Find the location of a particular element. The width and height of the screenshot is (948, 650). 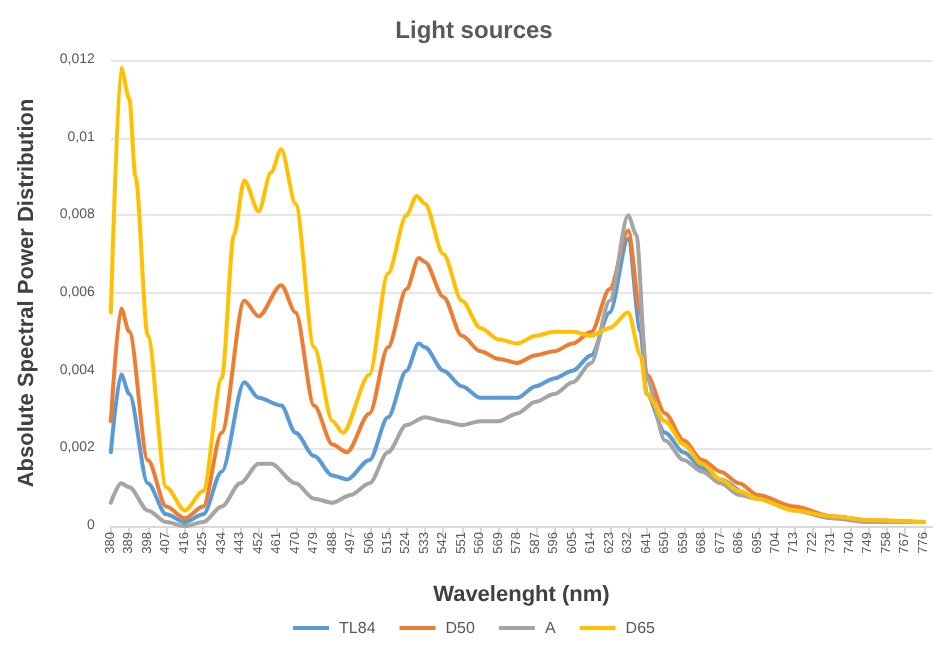

legend-label: D65 is located at coordinates (641, 628).